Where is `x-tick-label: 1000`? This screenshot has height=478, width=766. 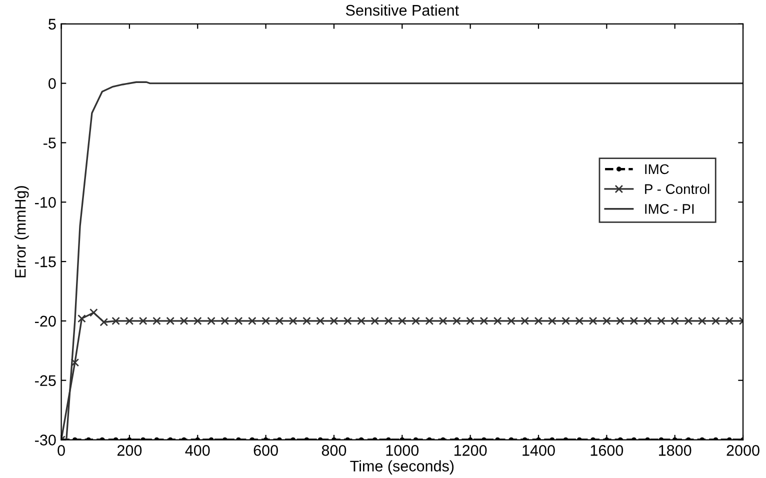 x-tick-label: 1000 is located at coordinates (402, 450).